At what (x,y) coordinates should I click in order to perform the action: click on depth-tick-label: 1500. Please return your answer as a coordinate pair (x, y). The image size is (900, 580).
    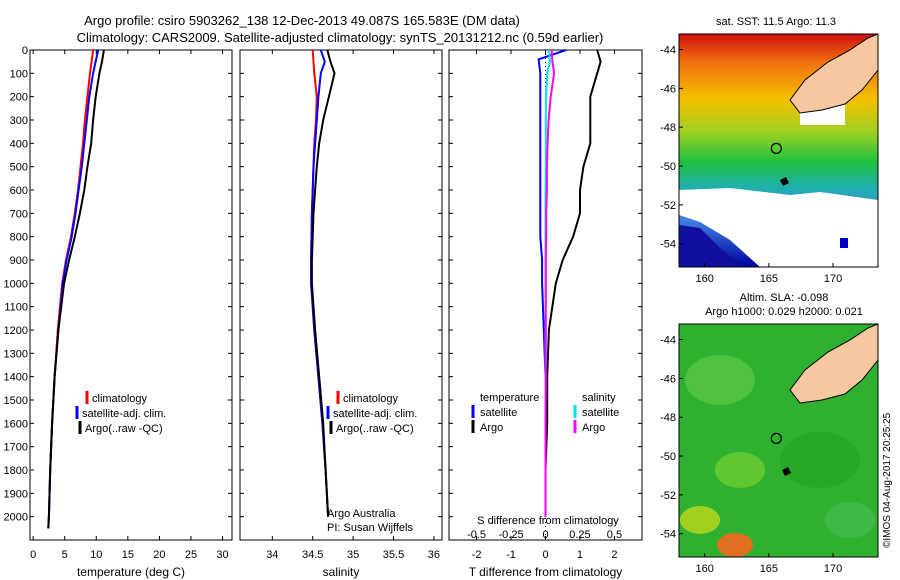
    Looking at the image, I should click on (16, 401).